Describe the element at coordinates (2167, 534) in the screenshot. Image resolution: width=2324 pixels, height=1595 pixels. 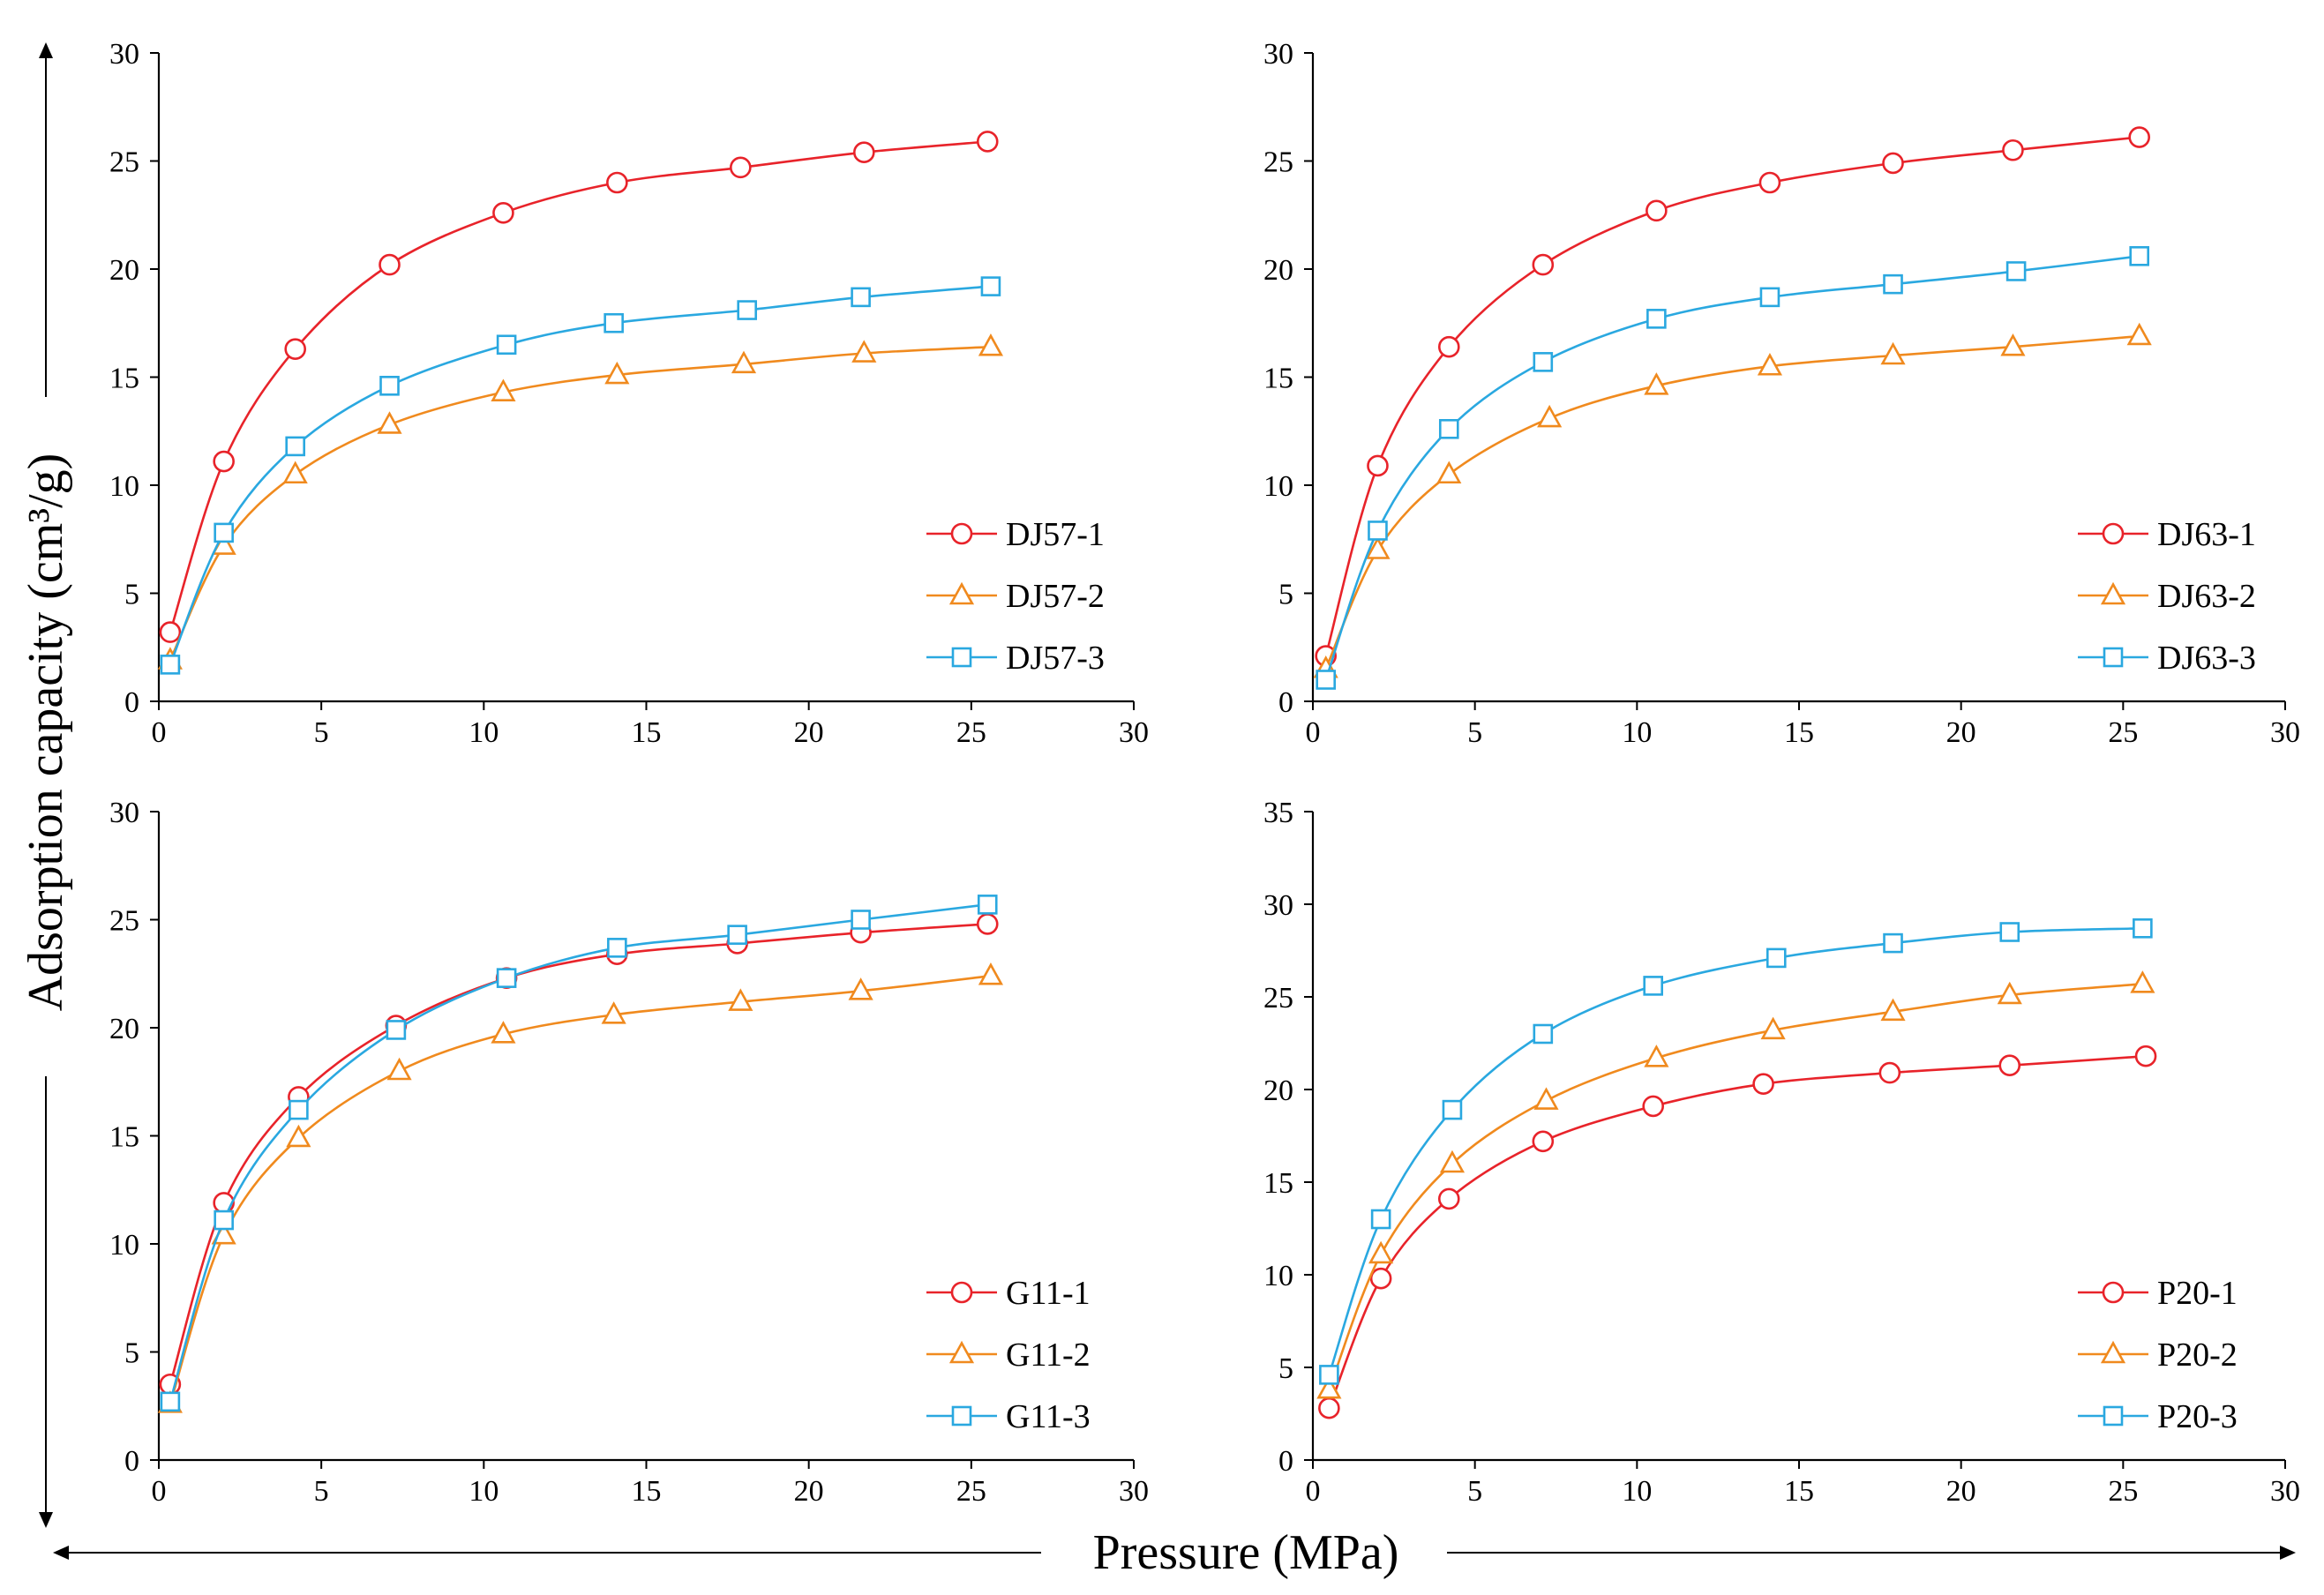
I see `legend-item: DJ63-1` at that location.